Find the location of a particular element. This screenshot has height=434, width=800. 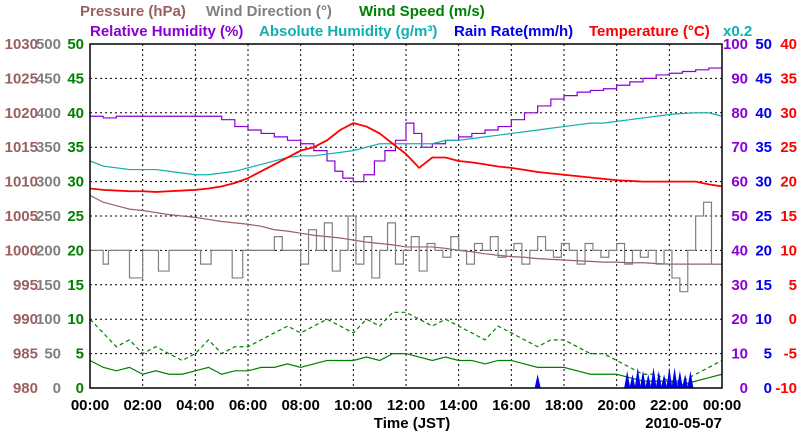

tick-x: 20:00 is located at coordinates (616, 405).